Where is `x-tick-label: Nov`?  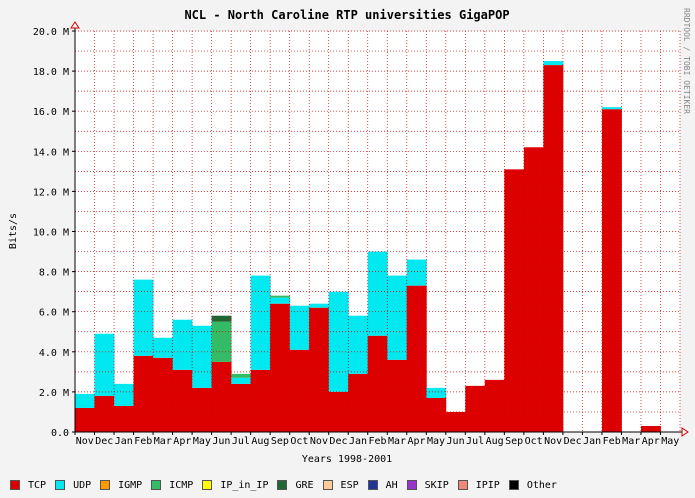
x-tick-label: Nov is located at coordinates (85, 441).